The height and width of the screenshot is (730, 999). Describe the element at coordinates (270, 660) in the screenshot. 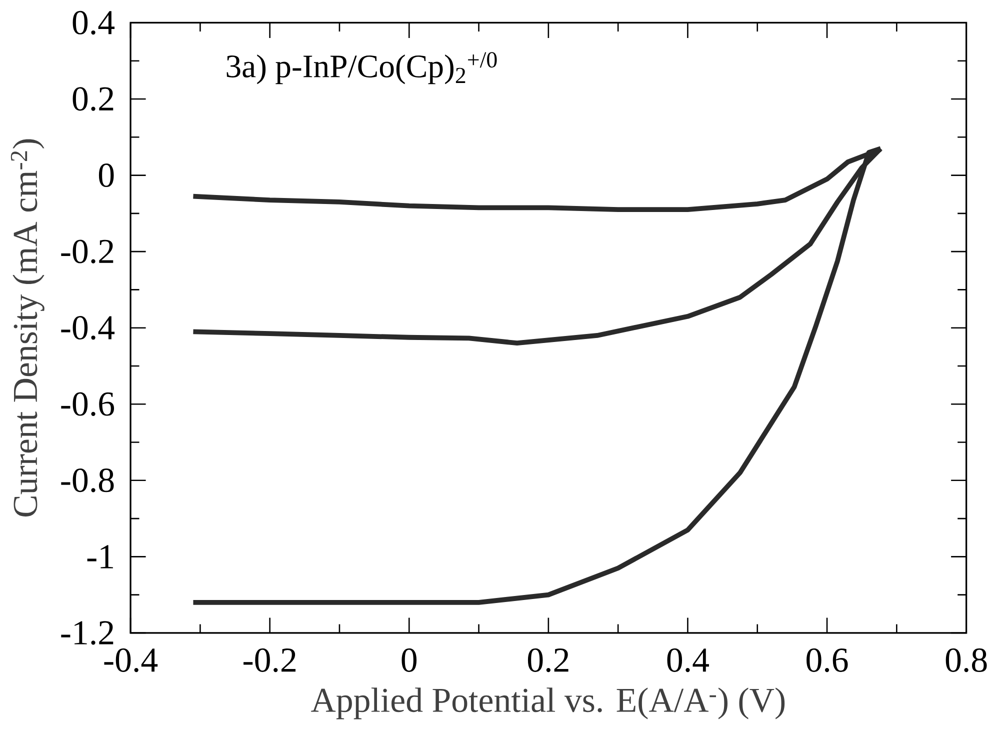

I see `x-tick-label: -0.2` at that location.